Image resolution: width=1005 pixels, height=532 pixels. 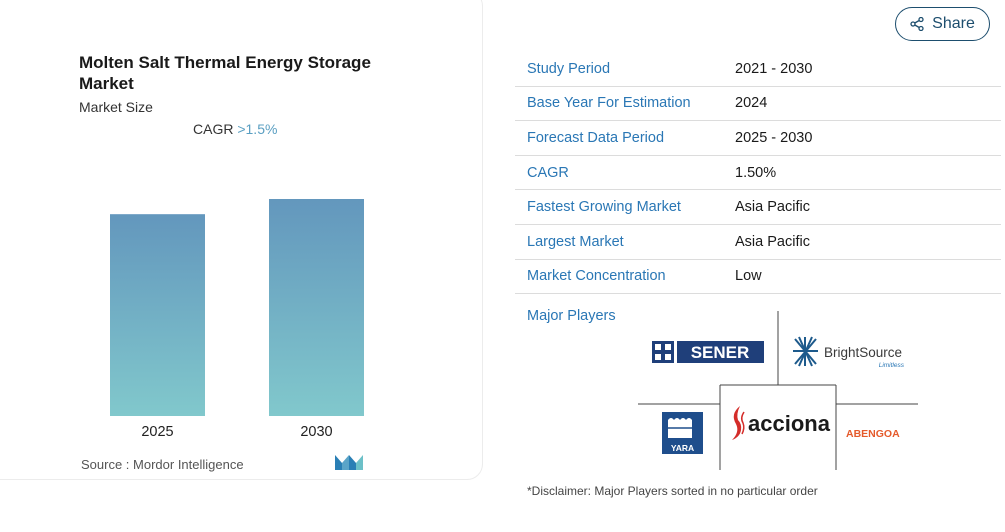 I want to click on info-row-concentration: Market Concentration Low, so click(x=758, y=277).